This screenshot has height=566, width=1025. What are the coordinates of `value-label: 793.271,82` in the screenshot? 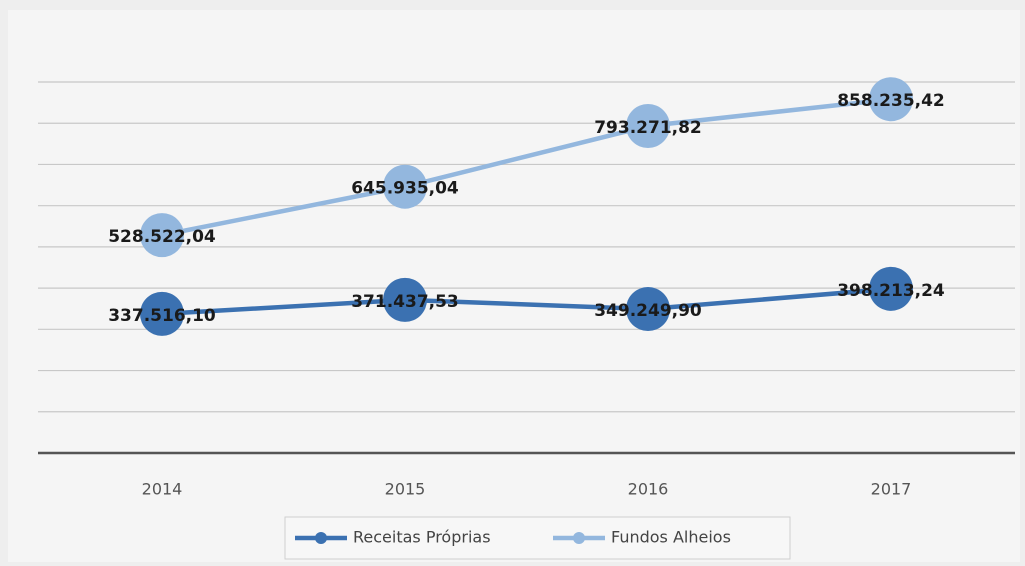 It's located at (648, 128).